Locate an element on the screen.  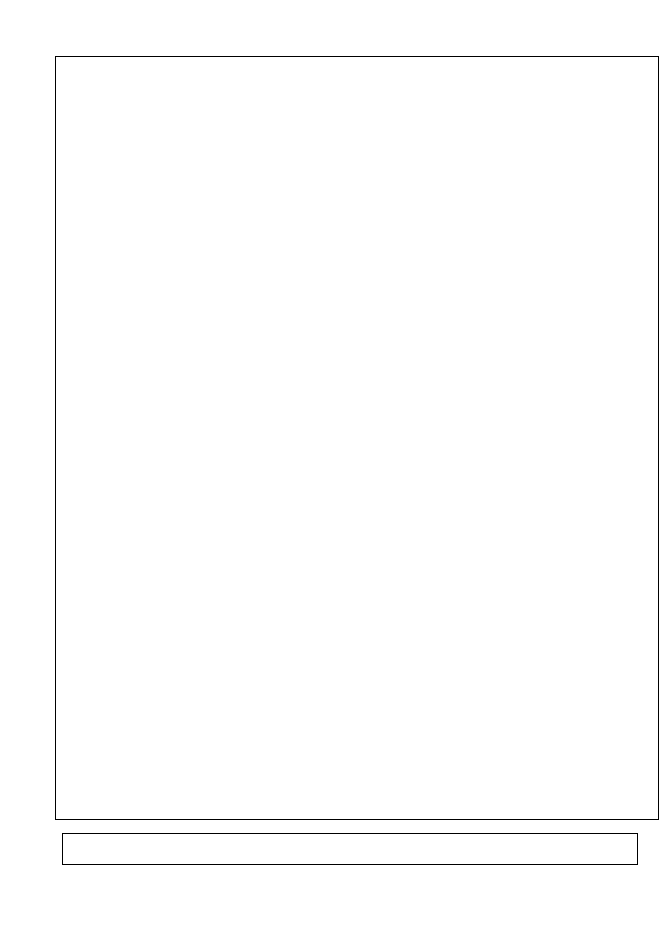
valid-date-label is located at coordinates (646, 66).